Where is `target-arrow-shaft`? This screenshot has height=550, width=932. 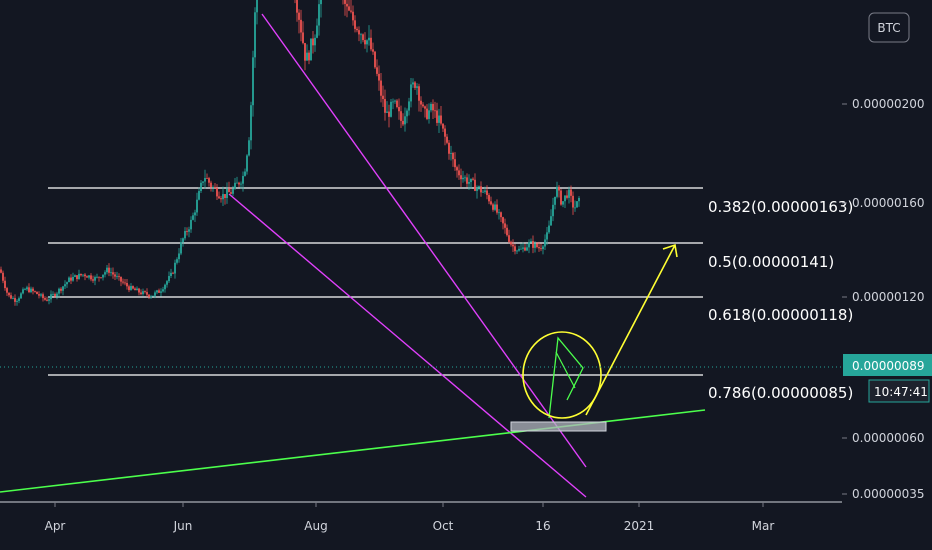 target-arrow-shaft is located at coordinates (630, 330).